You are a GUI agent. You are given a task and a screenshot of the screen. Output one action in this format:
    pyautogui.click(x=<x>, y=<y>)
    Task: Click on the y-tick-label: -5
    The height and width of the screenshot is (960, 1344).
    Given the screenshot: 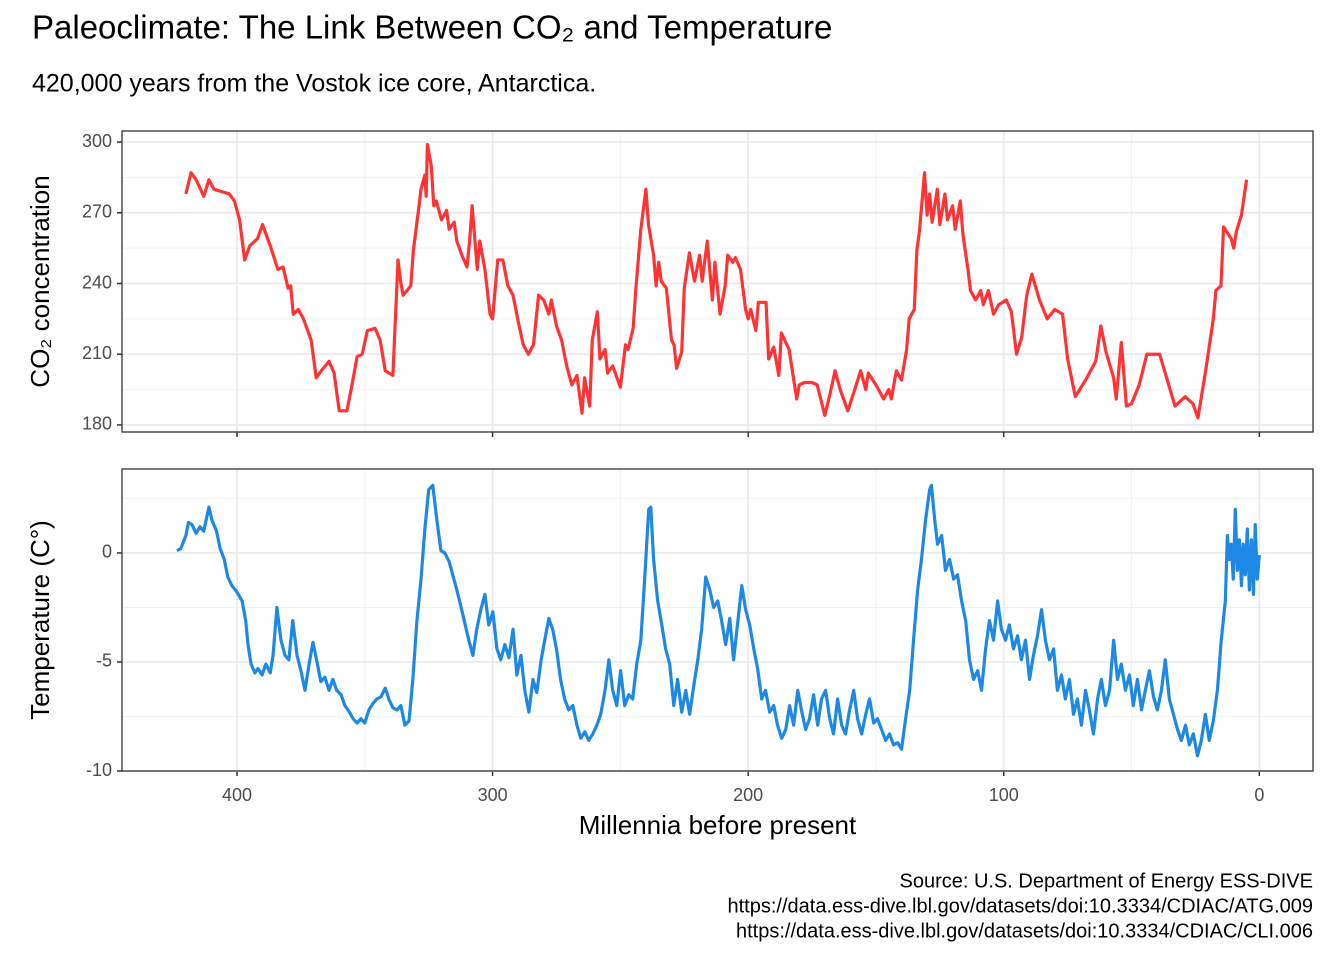 What is the action you would take?
    pyautogui.click(x=104, y=661)
    